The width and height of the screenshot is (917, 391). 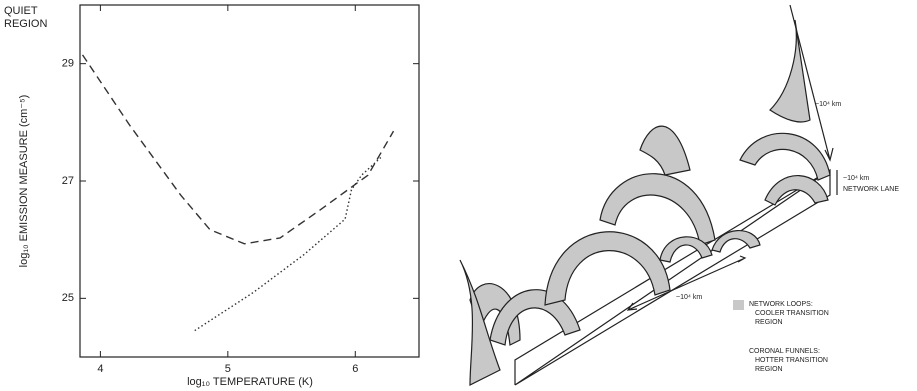 I want to click on y-axis-label: log₁₀ EMISSION MEASURE (cm⁻⁵), so click(x=24, y=181).